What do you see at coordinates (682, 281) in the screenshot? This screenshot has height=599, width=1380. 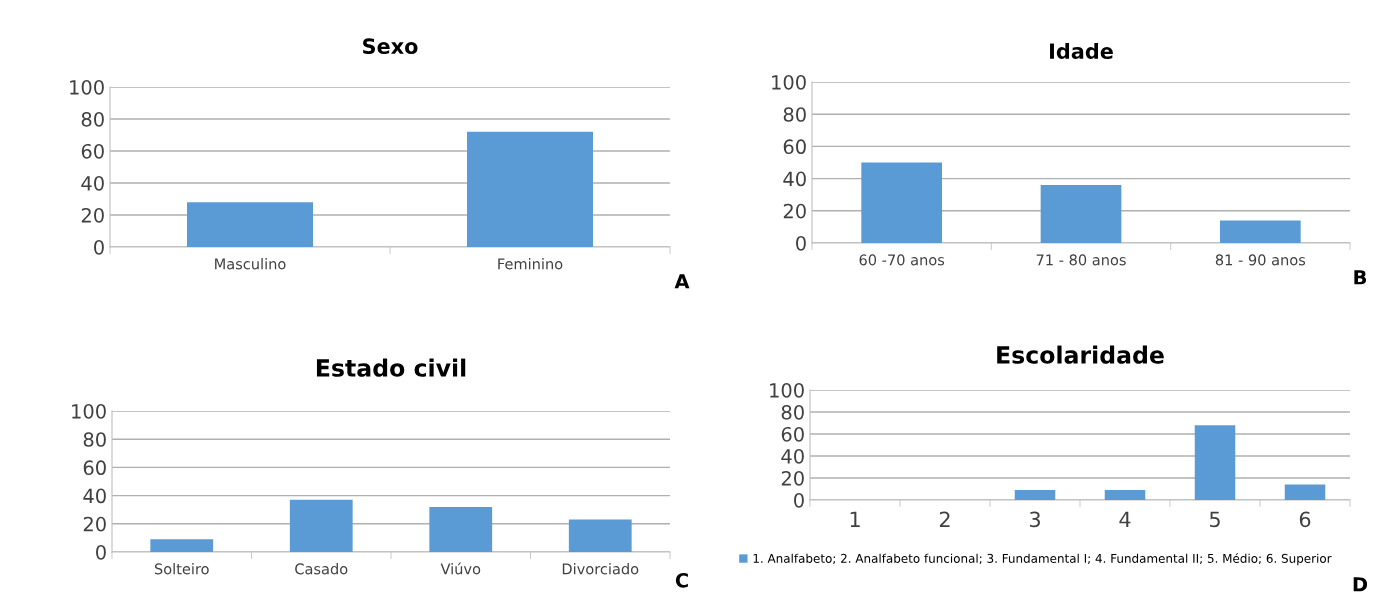 I see `text: A` at bounding box center [682, 281].